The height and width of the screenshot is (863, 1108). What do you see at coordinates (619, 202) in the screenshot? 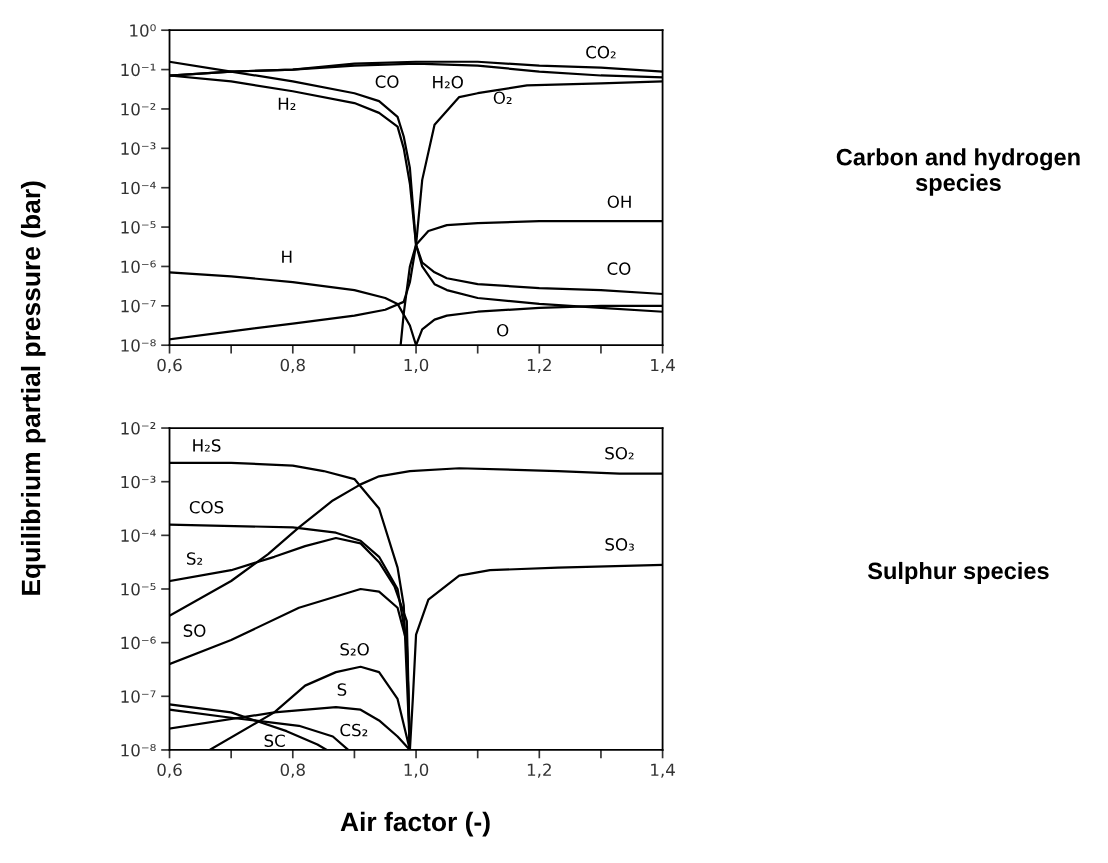
I see `annotation: OH` at bounding box center [619, 202].